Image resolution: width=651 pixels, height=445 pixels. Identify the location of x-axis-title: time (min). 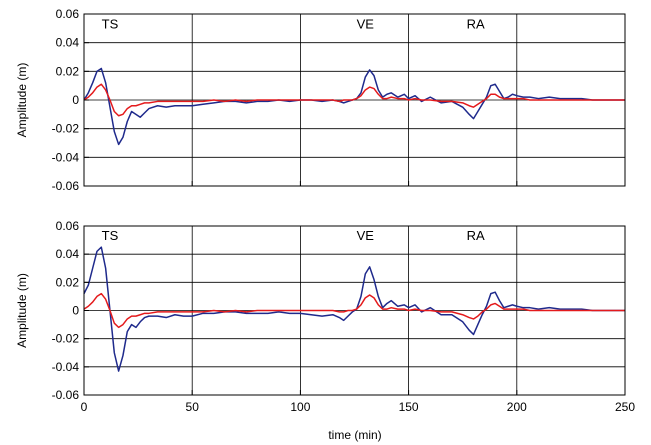
(354, 435).